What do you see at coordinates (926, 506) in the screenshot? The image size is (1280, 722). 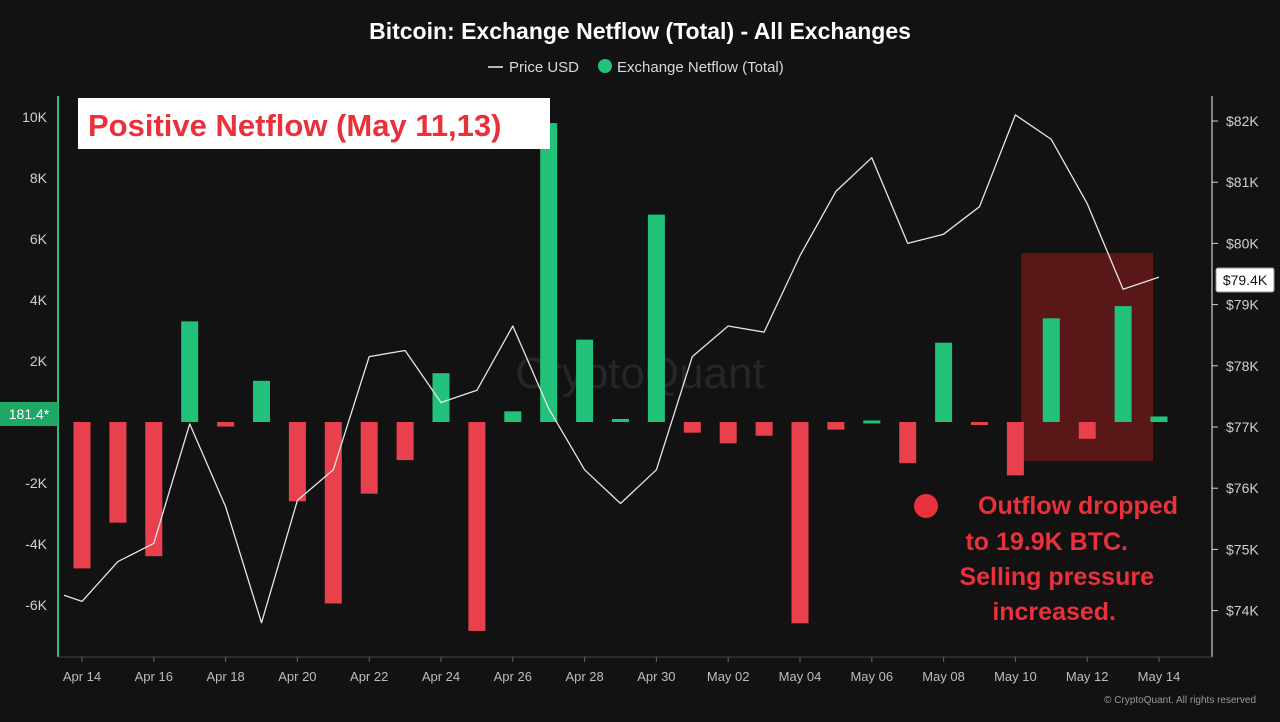 I see `outflow-note-dot` at bounding box center [926, 506].